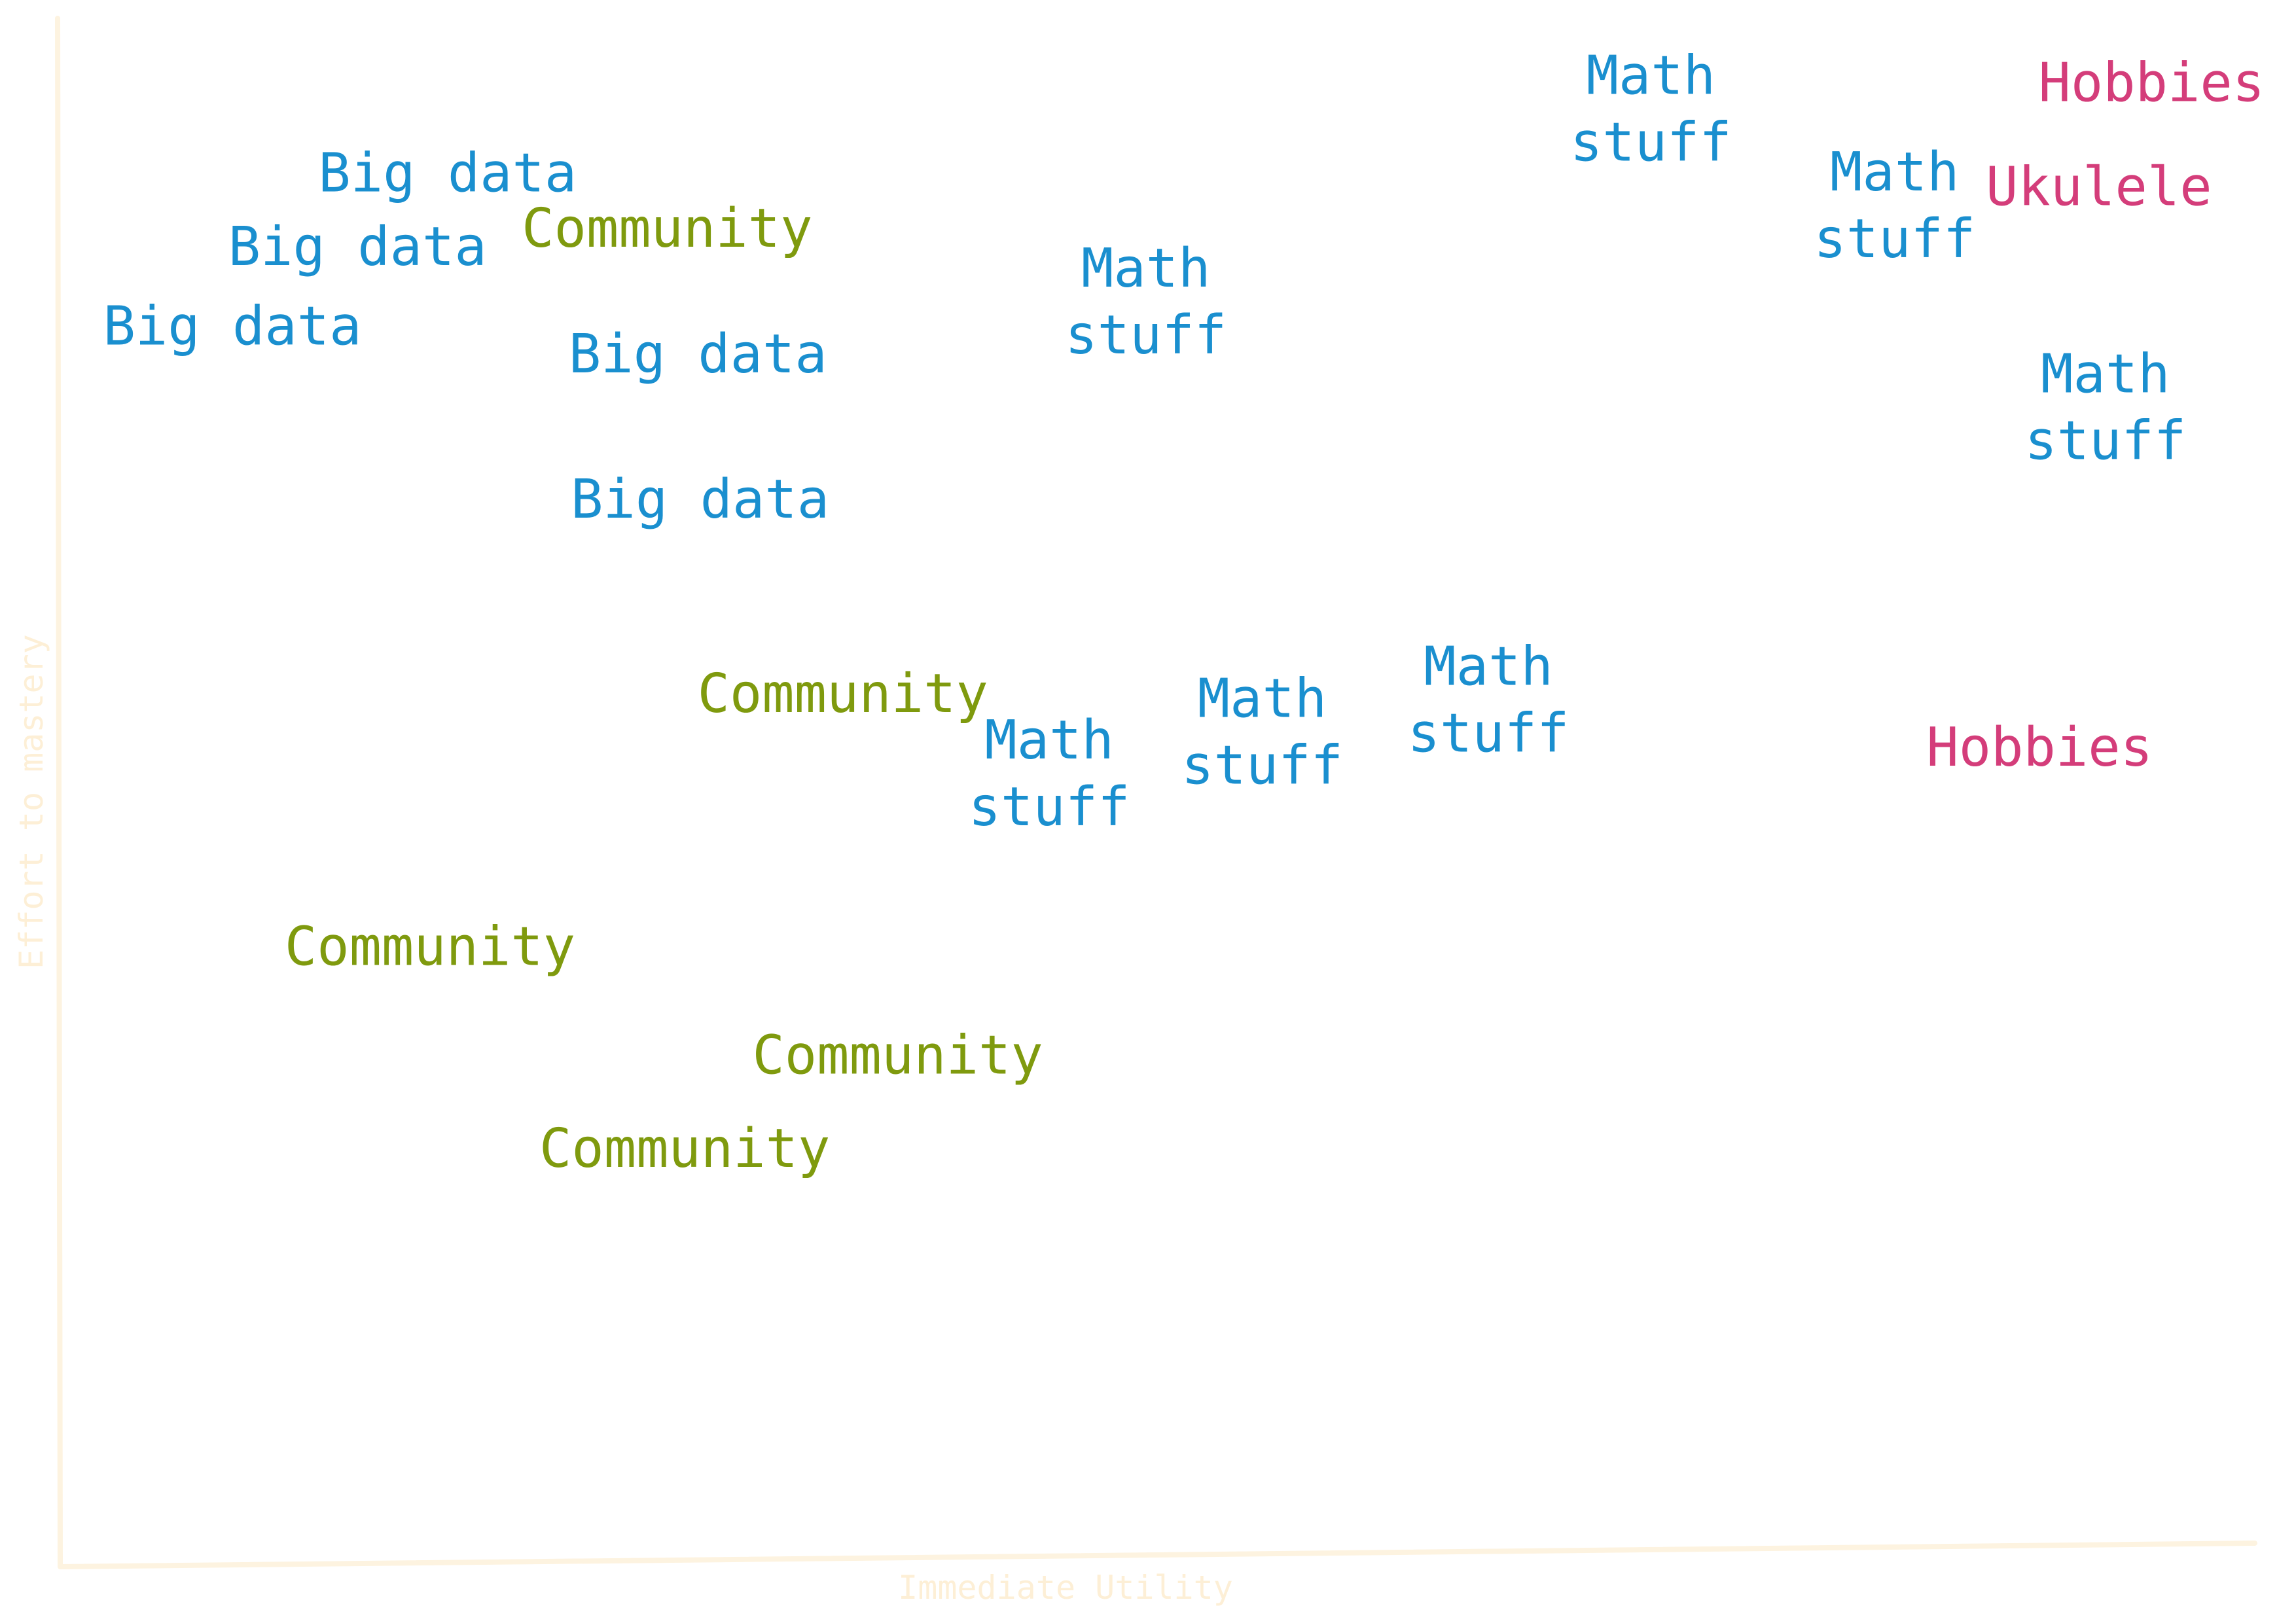 The image size is (2296, 1623). I want to click on point-label: Ukulele, so click(2099, 188).